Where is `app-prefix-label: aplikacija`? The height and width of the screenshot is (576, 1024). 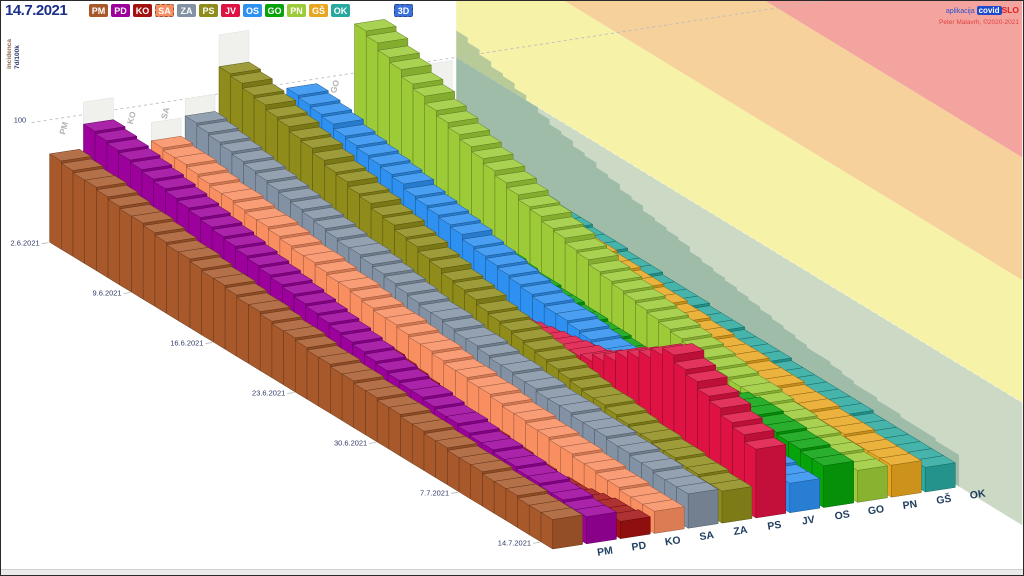 app-prefix-label: aplikacija is located at coordinates (960, 11).